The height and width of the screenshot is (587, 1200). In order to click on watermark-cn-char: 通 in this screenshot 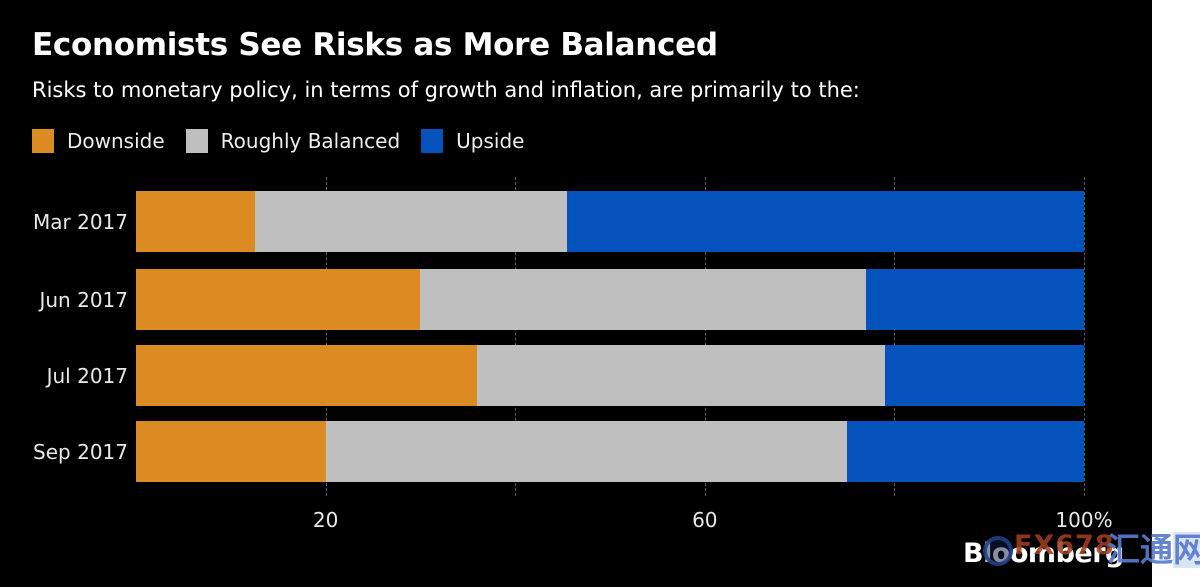, I will do `click(1156, 549)`.